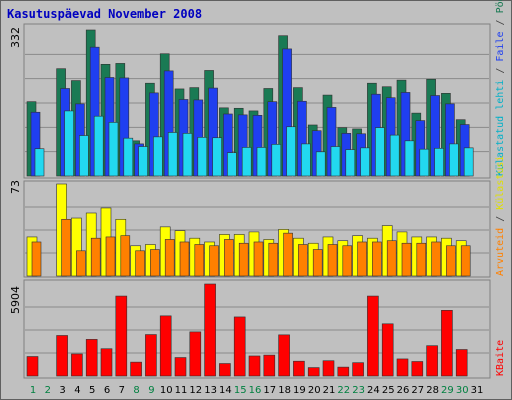  What do you see at coordinates (447, 390) in the screenshot?
I see `x-label-day-29: 29` at bounding box center [447, 390].